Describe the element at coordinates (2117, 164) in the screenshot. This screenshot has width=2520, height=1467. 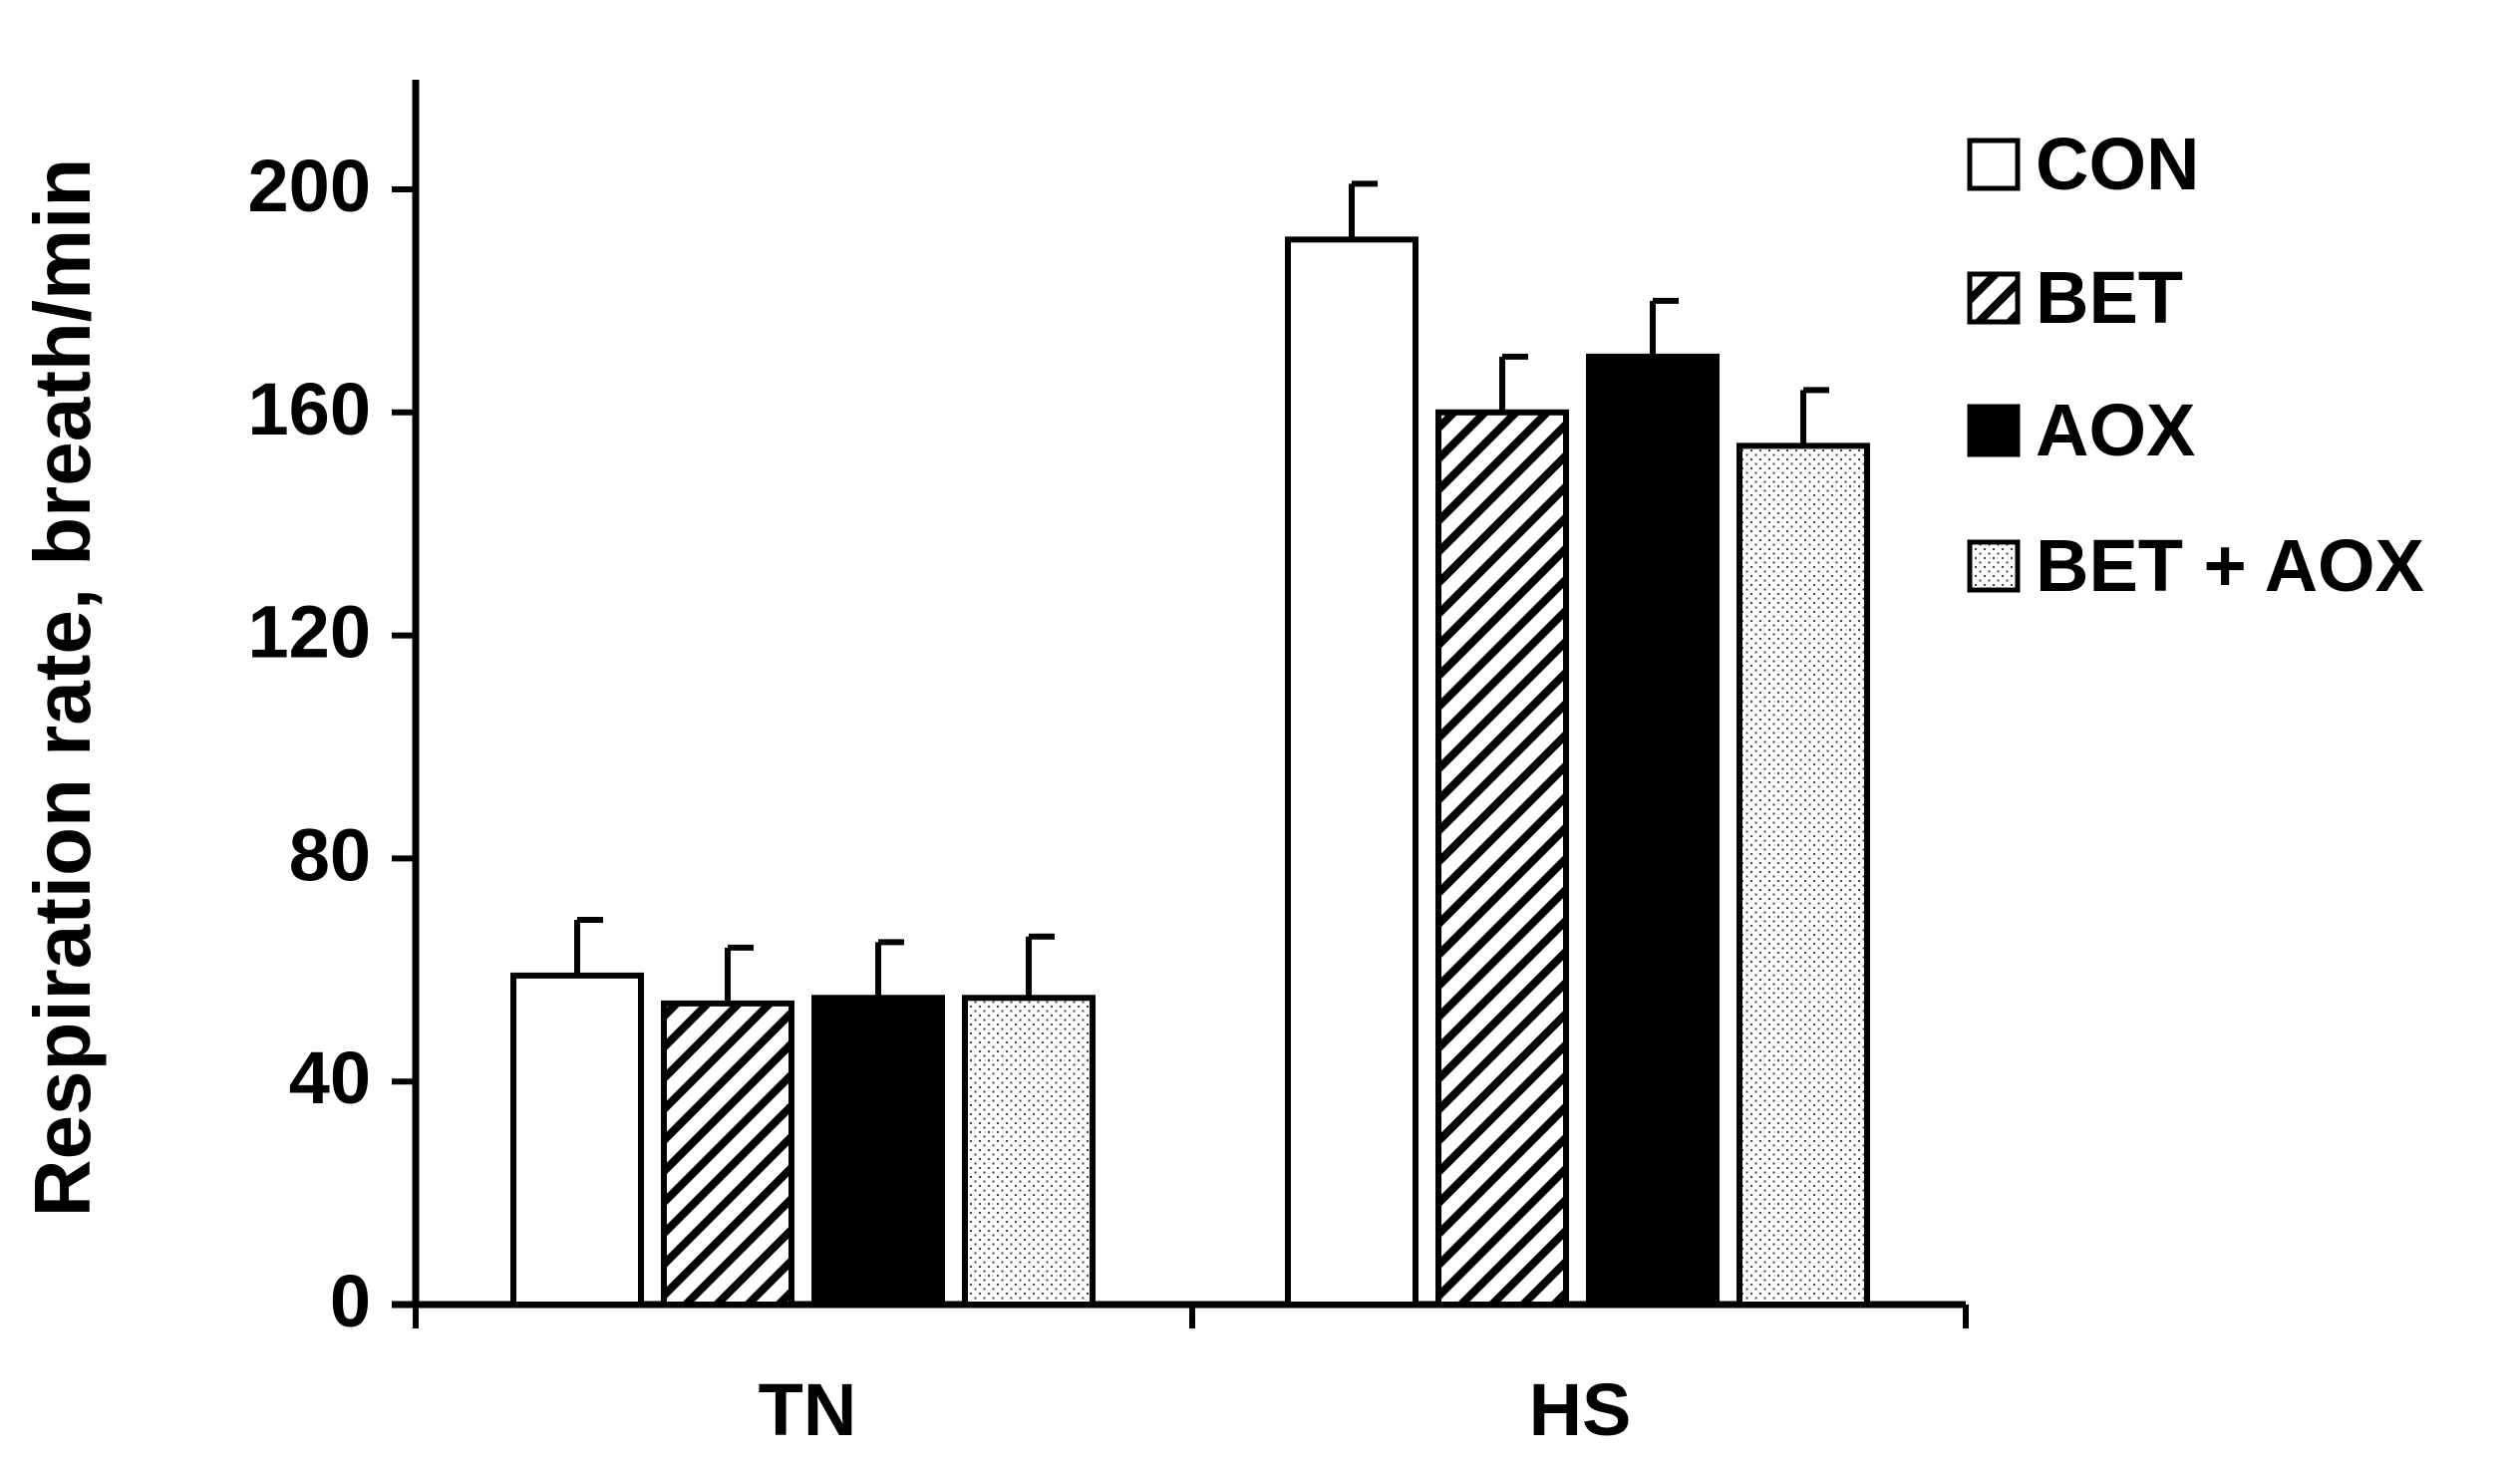
I see `legend-label: CON` at that location.